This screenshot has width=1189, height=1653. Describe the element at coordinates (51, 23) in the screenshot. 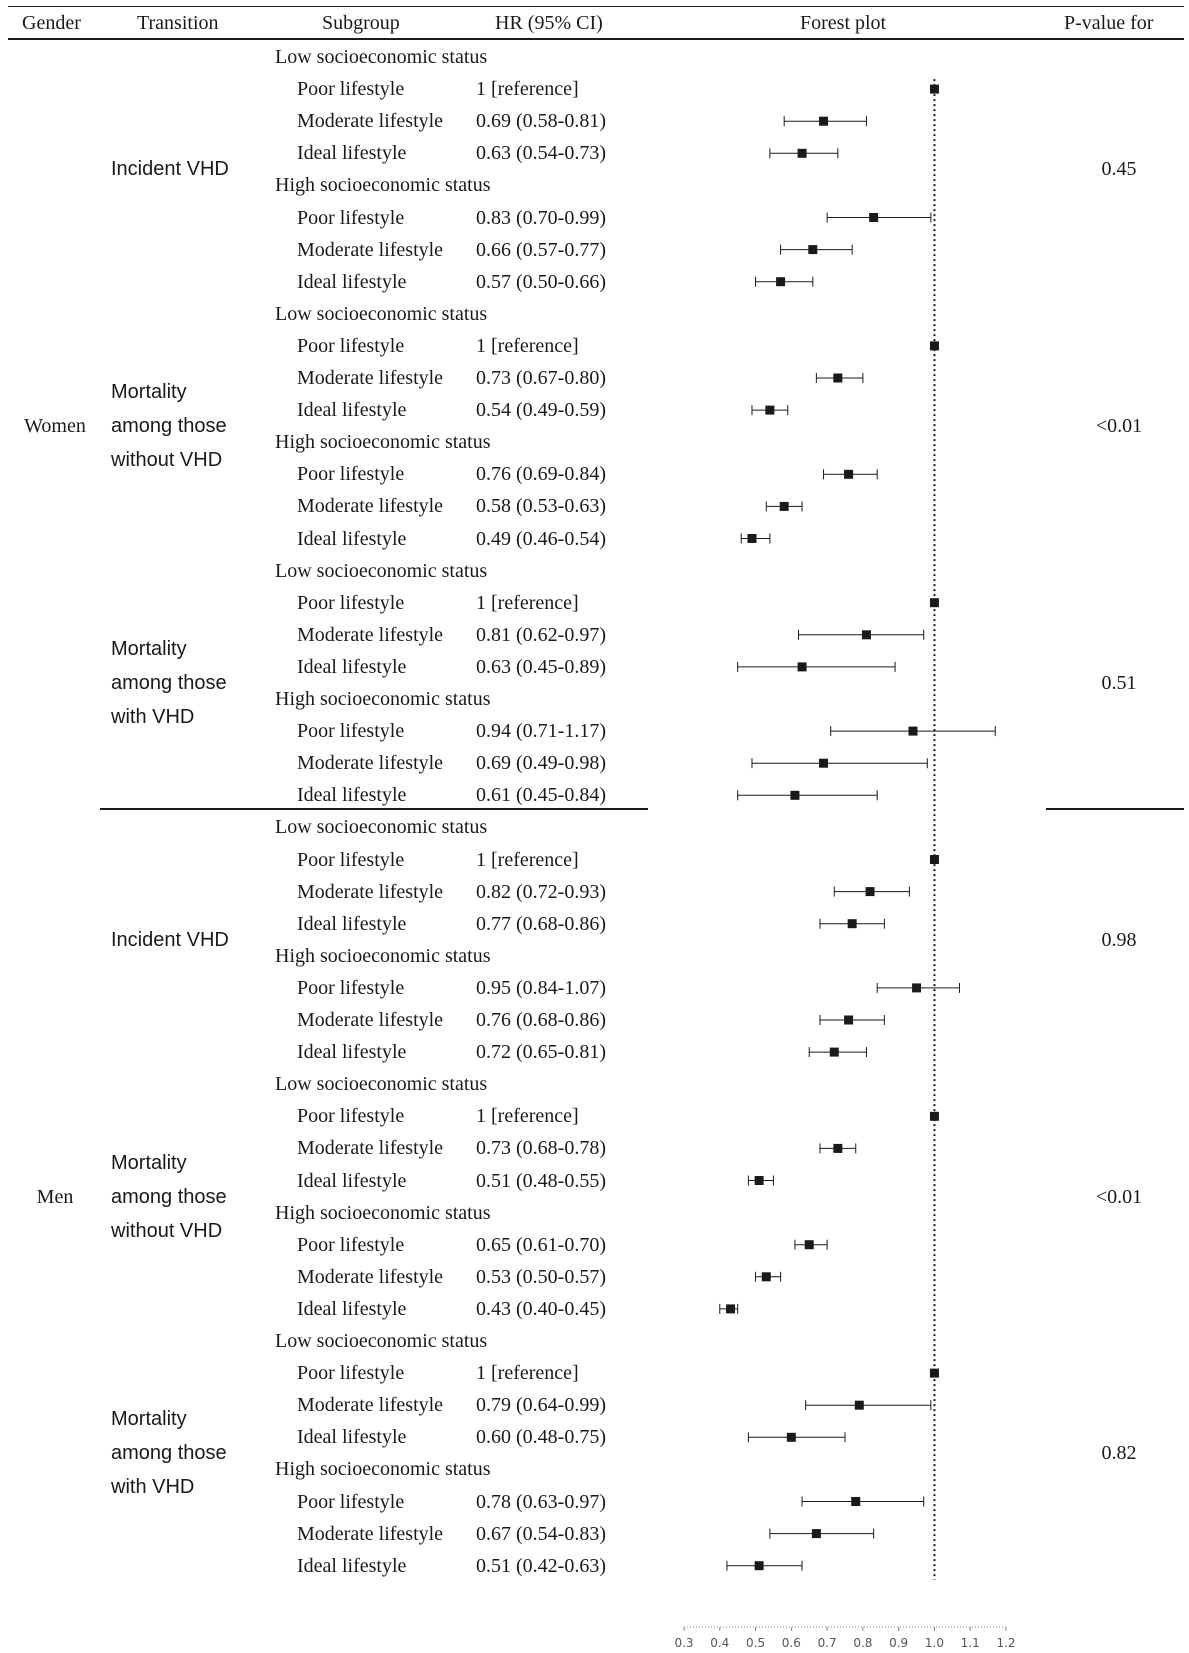

I see `header-gender: Gender` at that location.